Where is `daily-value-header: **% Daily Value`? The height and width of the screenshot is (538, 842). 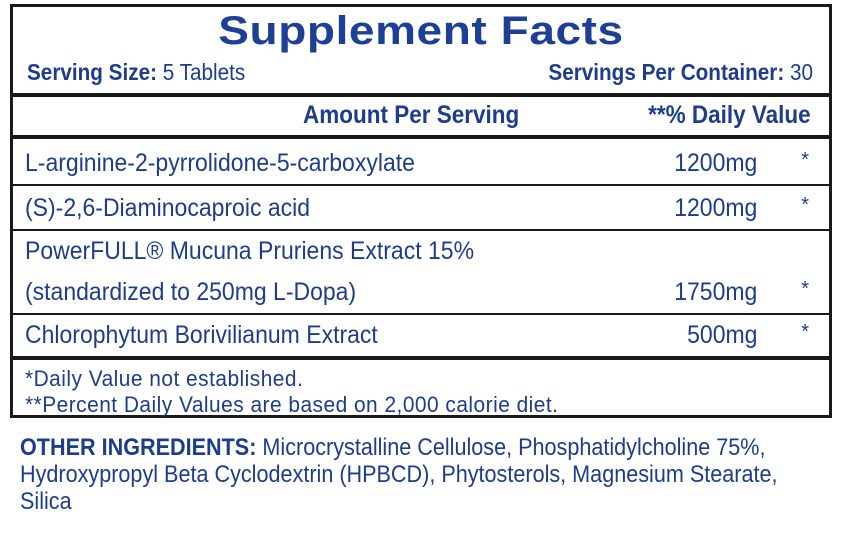
daily-value-header: **% Daily Value is located at coordinates (729, 115).